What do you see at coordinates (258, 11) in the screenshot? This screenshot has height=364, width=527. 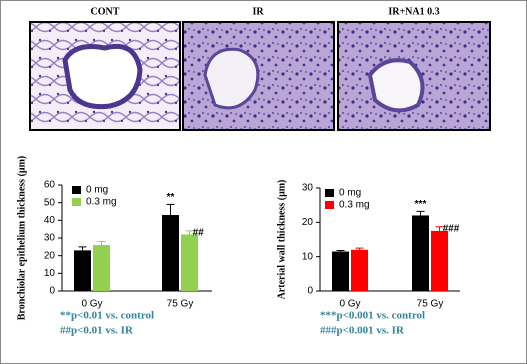 I see `panel-label: IR` at bounding box center [258, 11].